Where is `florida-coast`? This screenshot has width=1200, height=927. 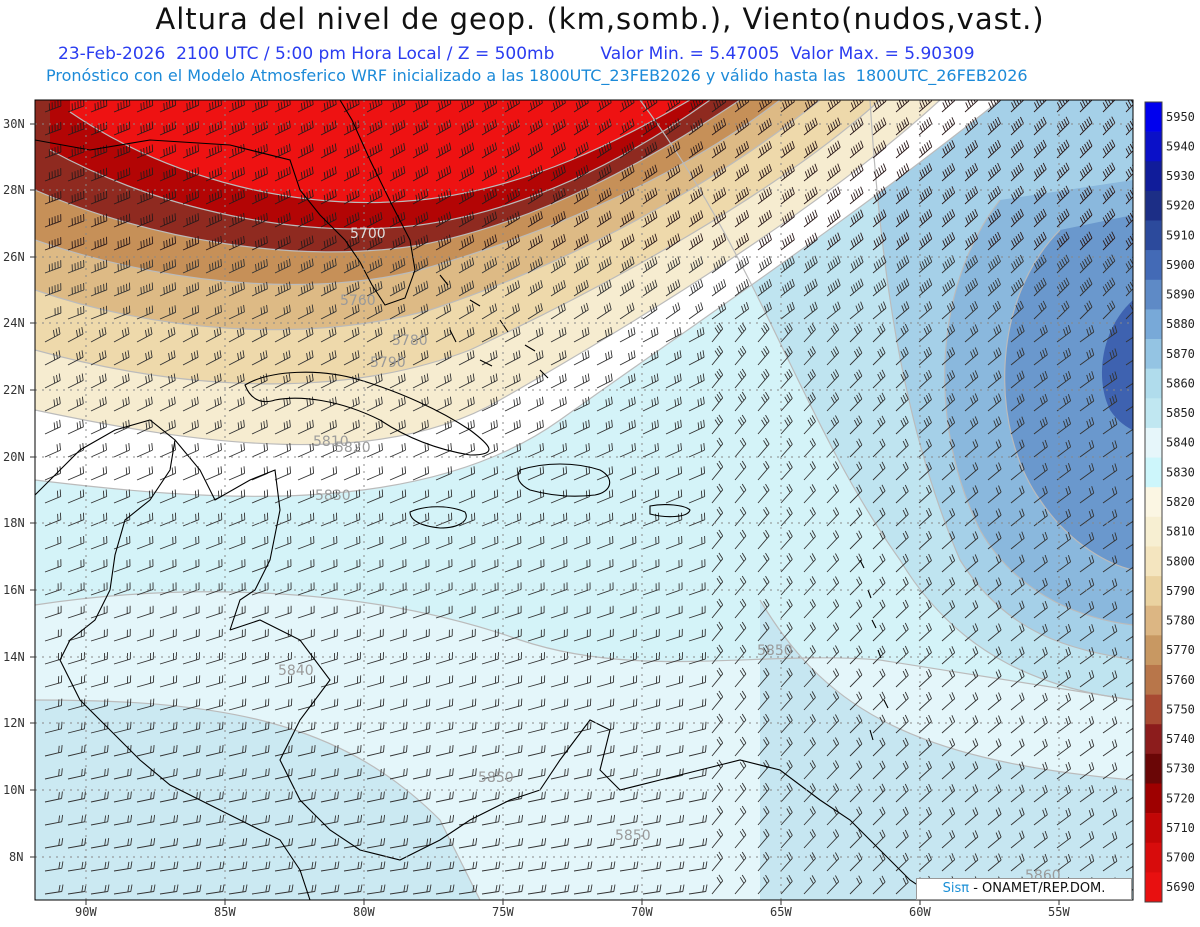
florida-coast is located at coordinates (225, 203).